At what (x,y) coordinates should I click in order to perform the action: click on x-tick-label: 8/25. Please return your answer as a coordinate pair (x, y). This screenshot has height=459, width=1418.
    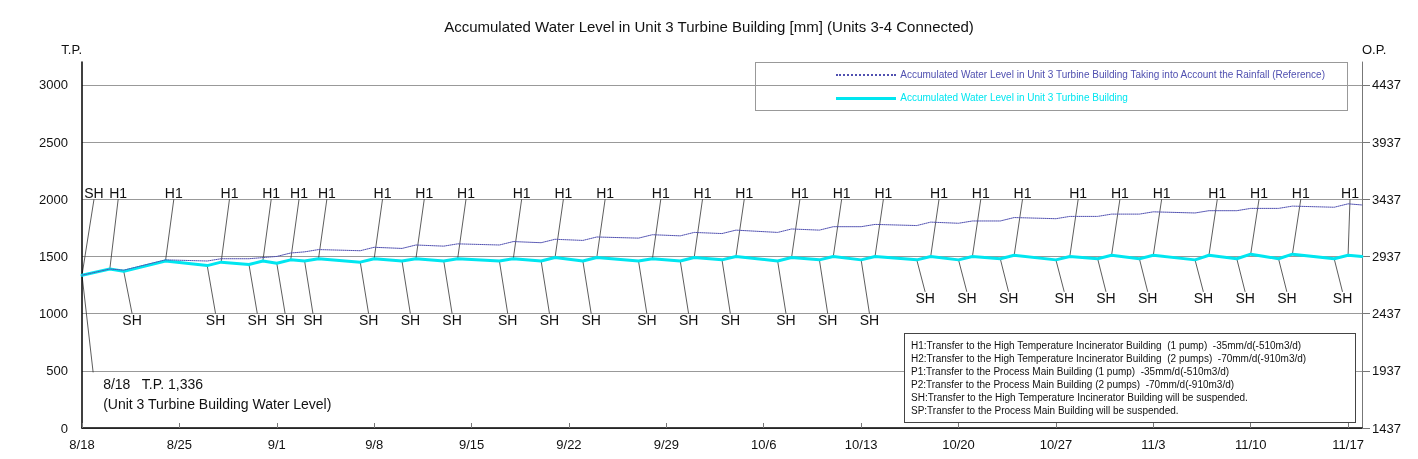
    Looking at the image, I should click on (179, 444).